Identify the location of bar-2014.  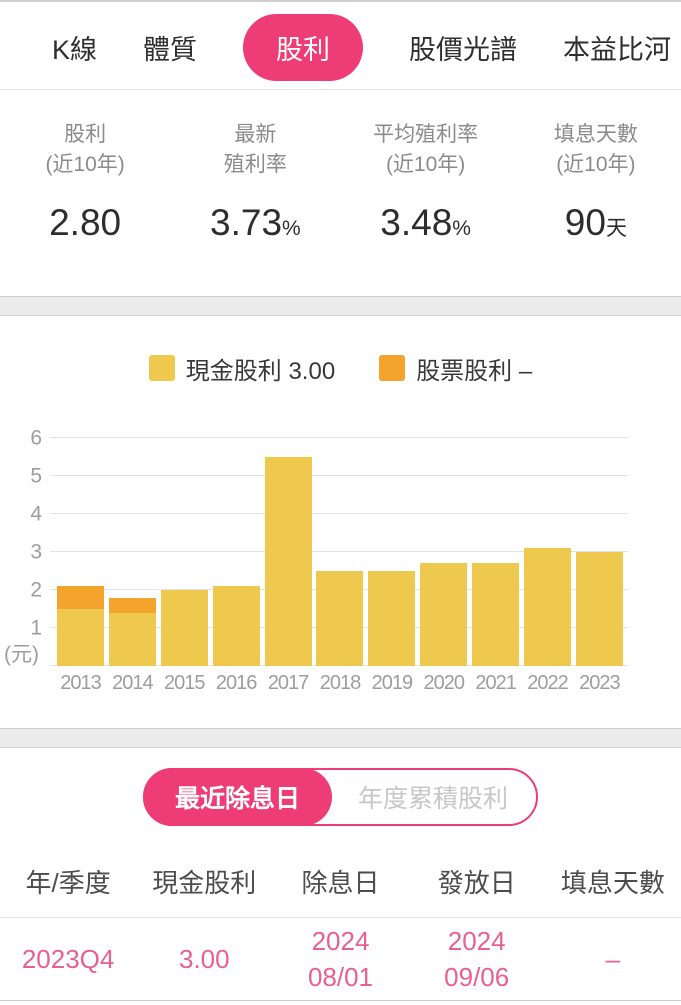
(132, 552).